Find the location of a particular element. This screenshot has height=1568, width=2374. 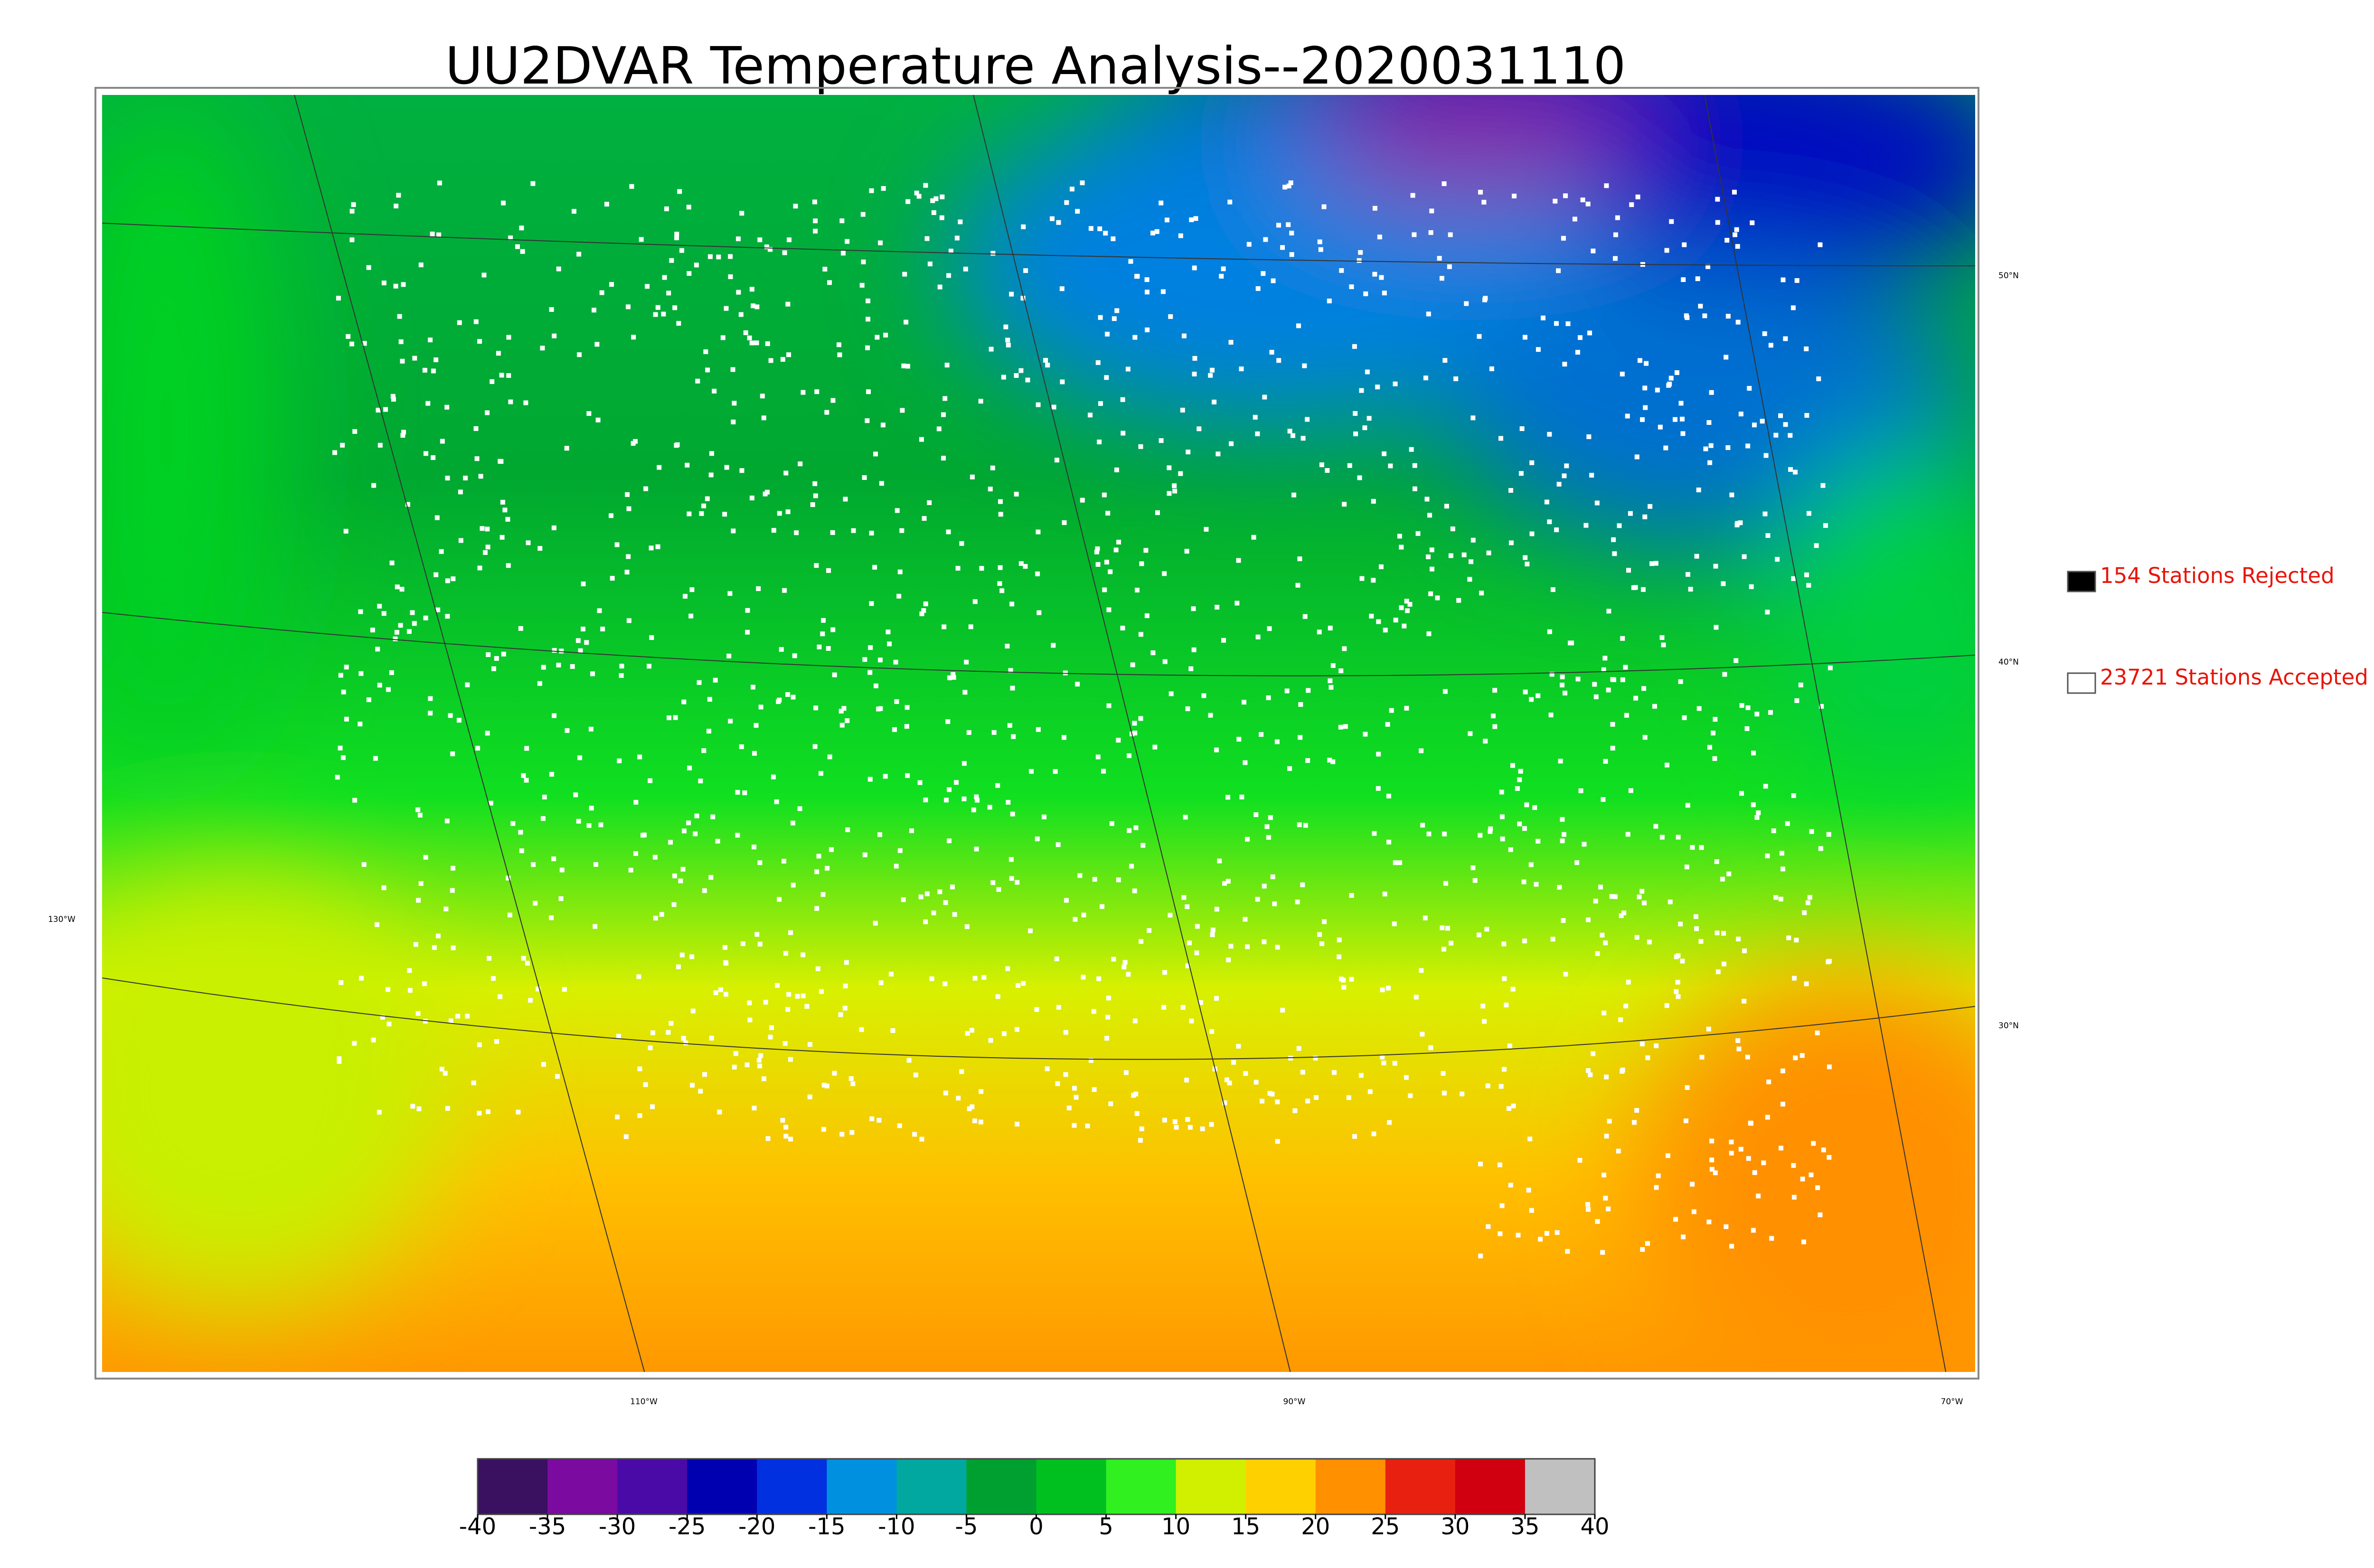

colorbar: -40 -35 -30 -25 -20 -15 -10 -5 0 5 10 15 20 25 30 35 40 is located at coordinates (1034, 1499).